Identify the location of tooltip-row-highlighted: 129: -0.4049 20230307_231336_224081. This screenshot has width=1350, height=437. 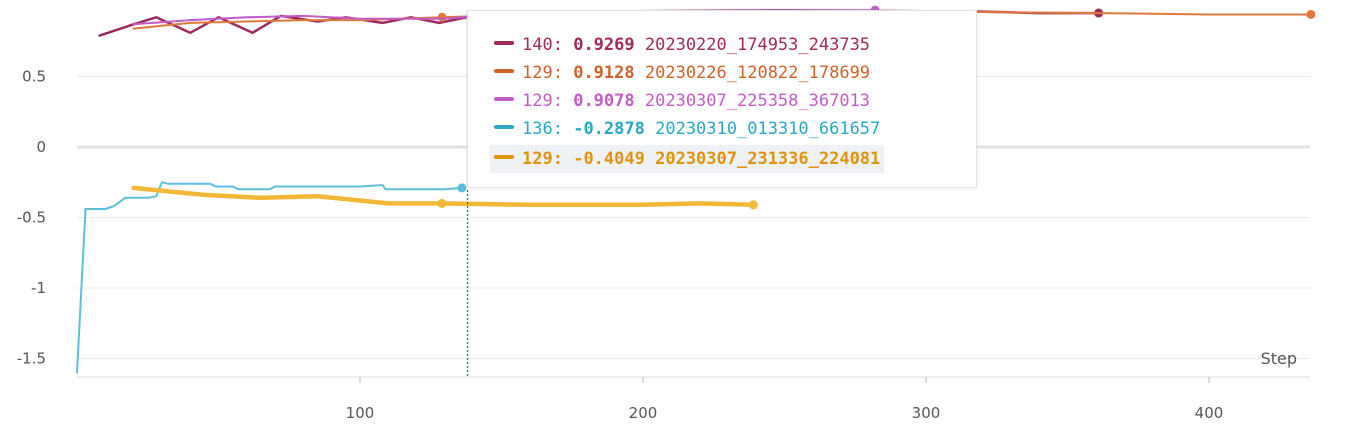
(687, 159).